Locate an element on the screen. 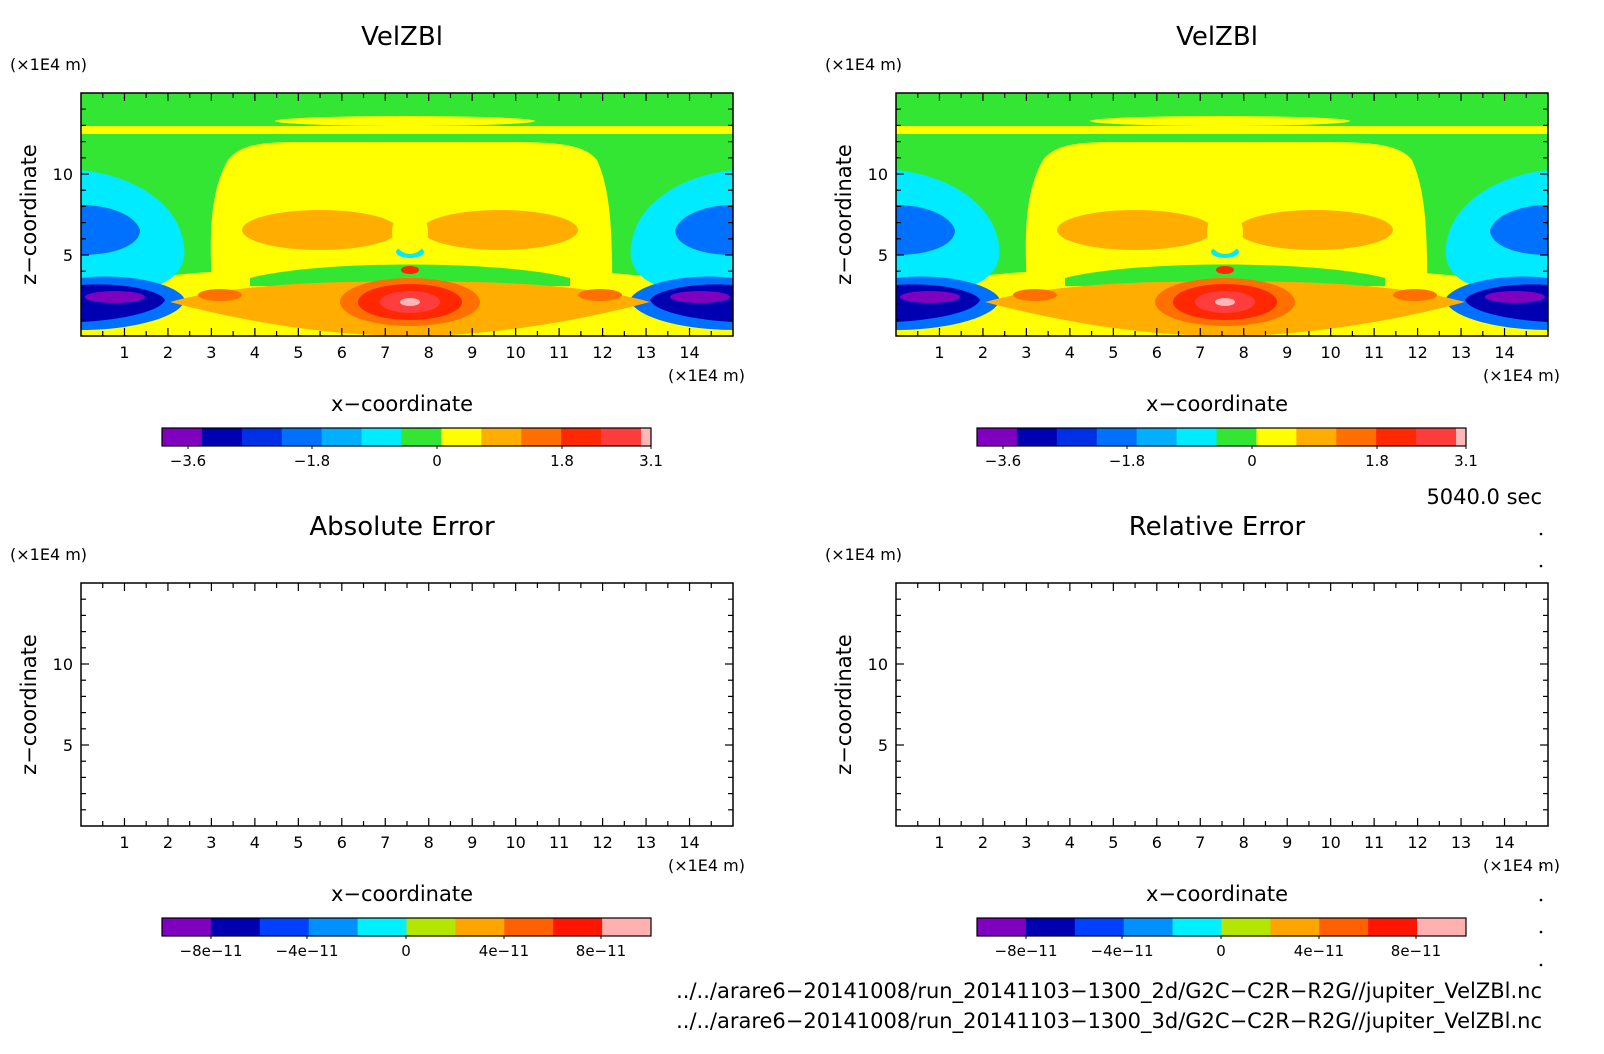  left-orange-wing is located at coordinates (320, 230).